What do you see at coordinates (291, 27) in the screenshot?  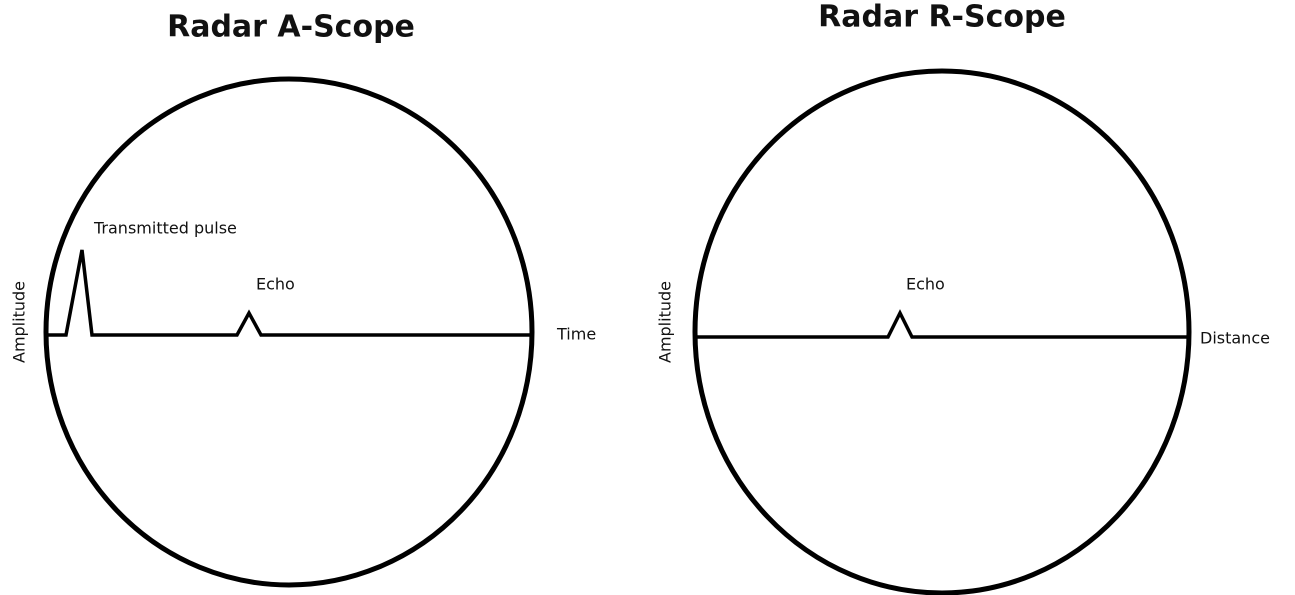 I see `scope-title: Radar A-Scope` at bounding box center [291, 27].